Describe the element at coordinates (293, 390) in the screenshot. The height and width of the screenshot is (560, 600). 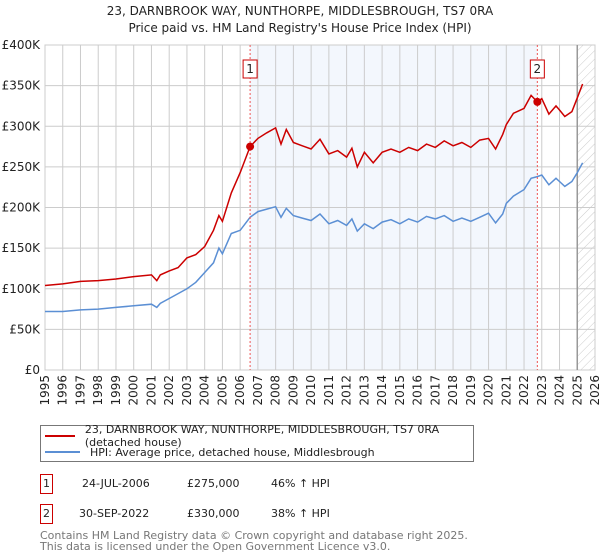
I see `x-tick-label: 2009` at that location.